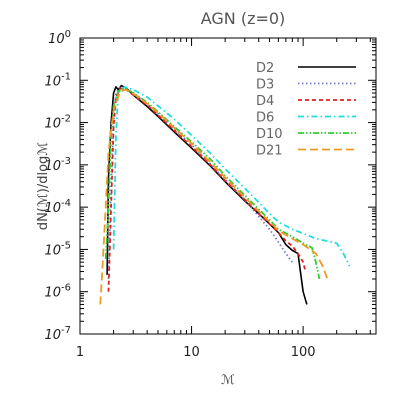  I want to click on legend-label-d10: D10, so click(269, 134).